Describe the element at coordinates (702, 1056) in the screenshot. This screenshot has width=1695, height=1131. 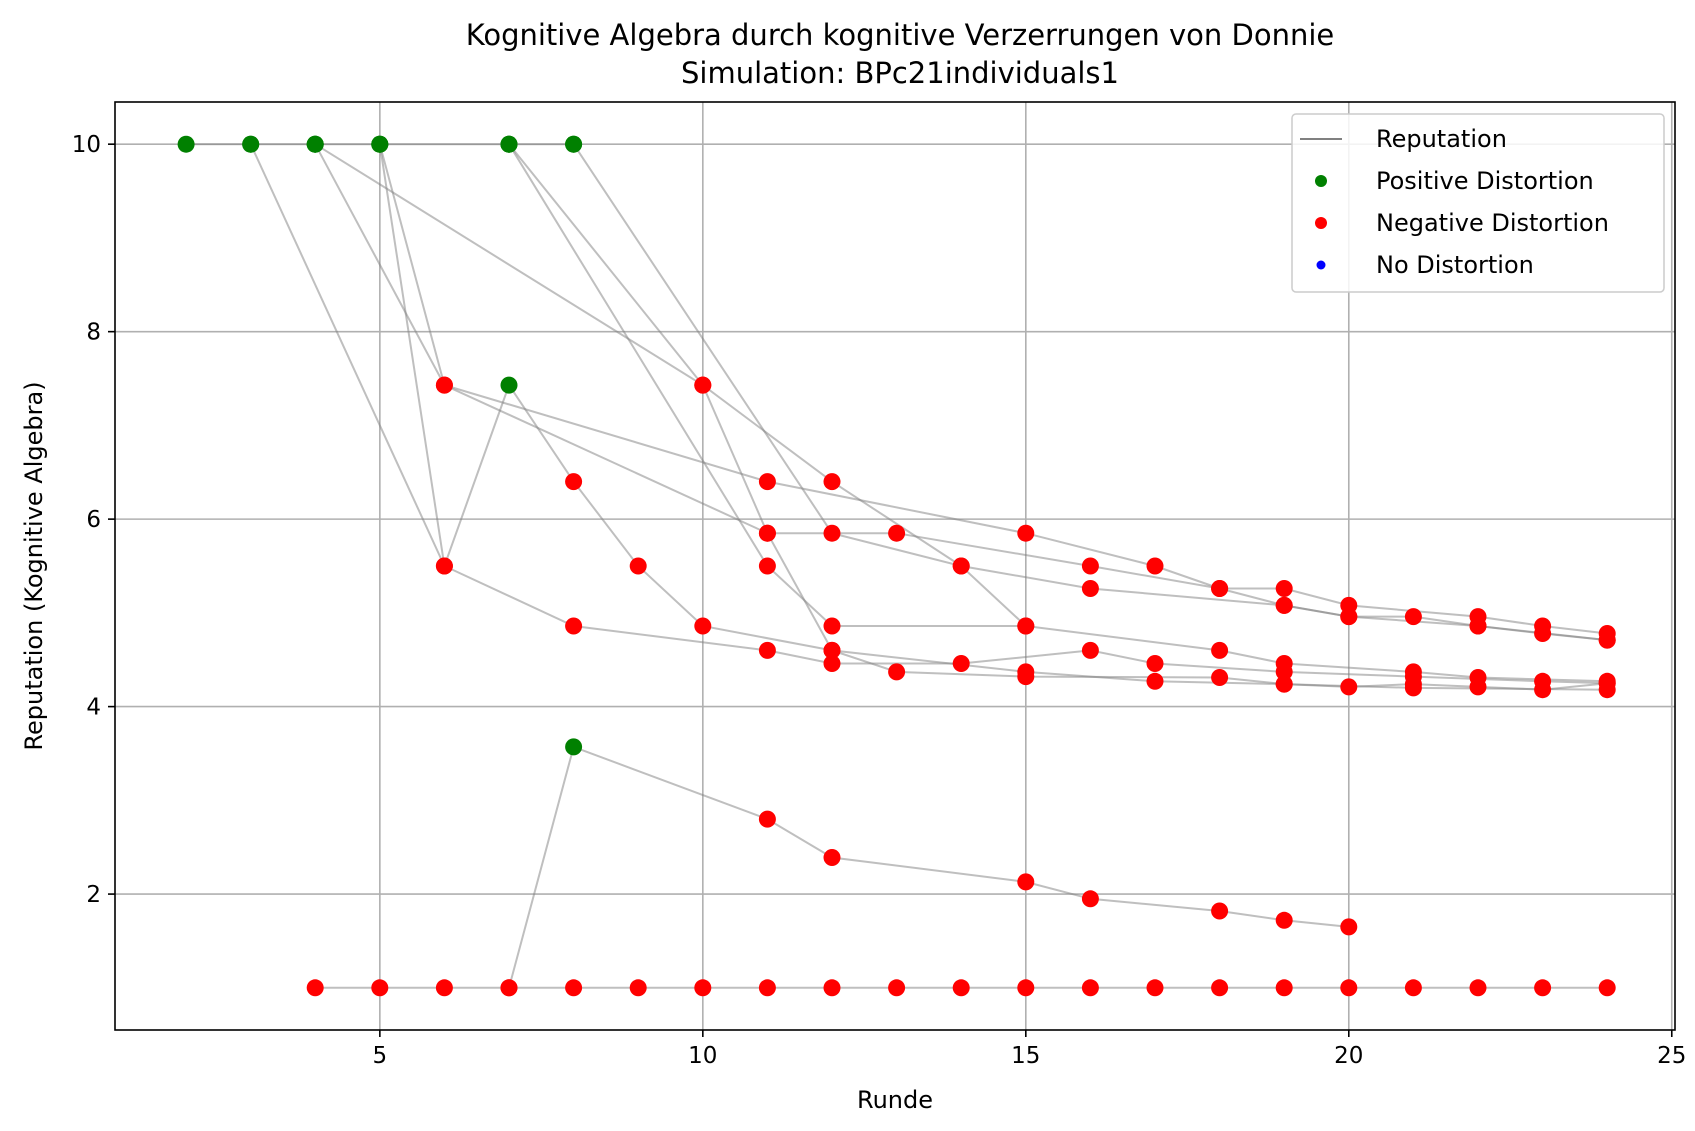
I see `x-tick-label: 10` at that location.